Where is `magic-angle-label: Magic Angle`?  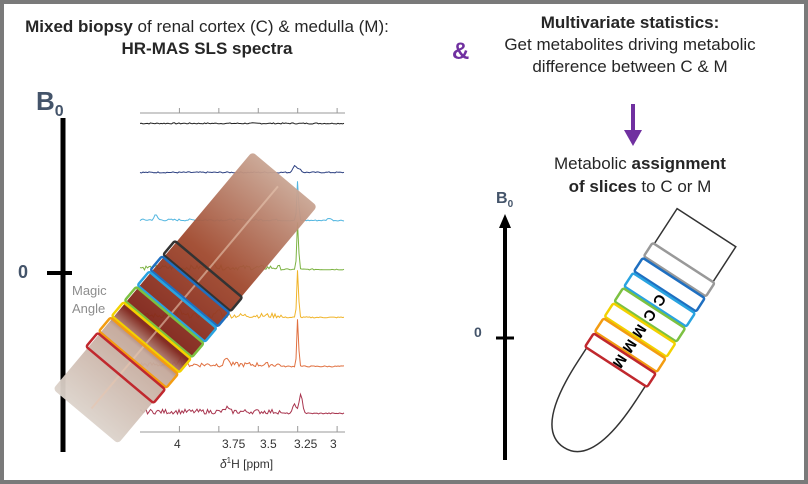 magic-angle-label: Magic Angle is located at coordinates (89, 300).